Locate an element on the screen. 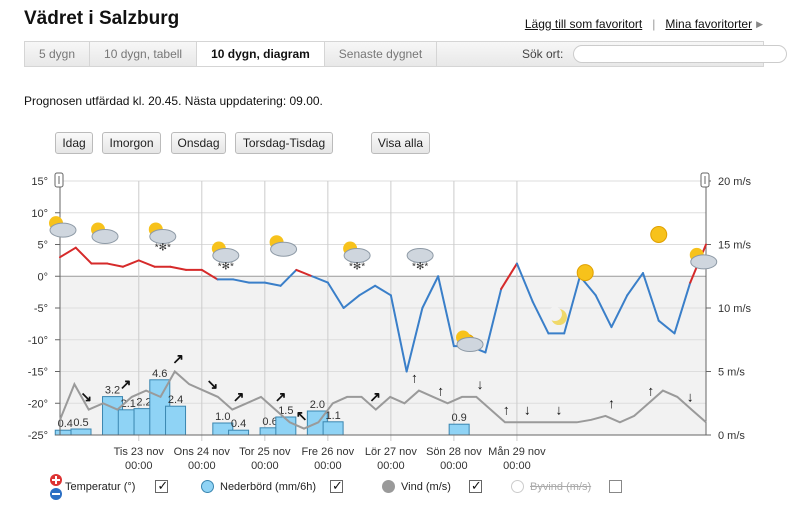 This screenshot has width=797, height=508. y-left-tick-label: -25° is located at coordinates (38, 436).